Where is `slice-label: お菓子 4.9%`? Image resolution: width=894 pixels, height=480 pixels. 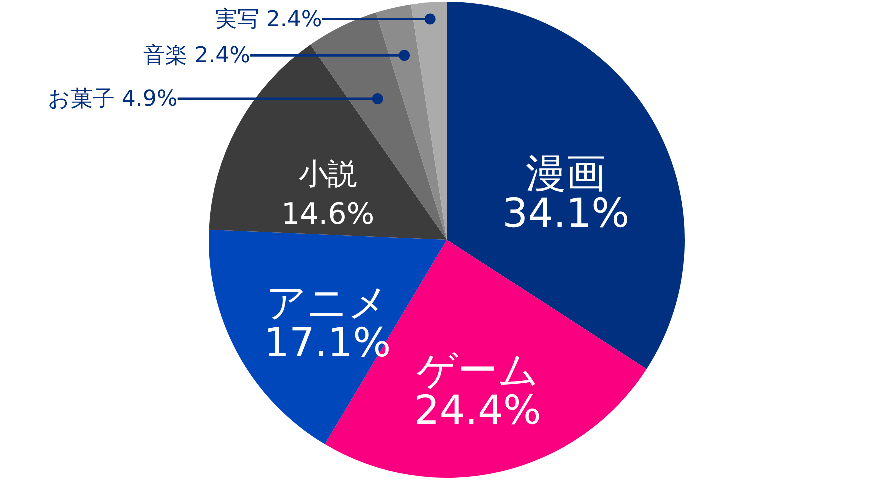 slice-label: お菓子 4.9% is located at coordinates (113, 99).